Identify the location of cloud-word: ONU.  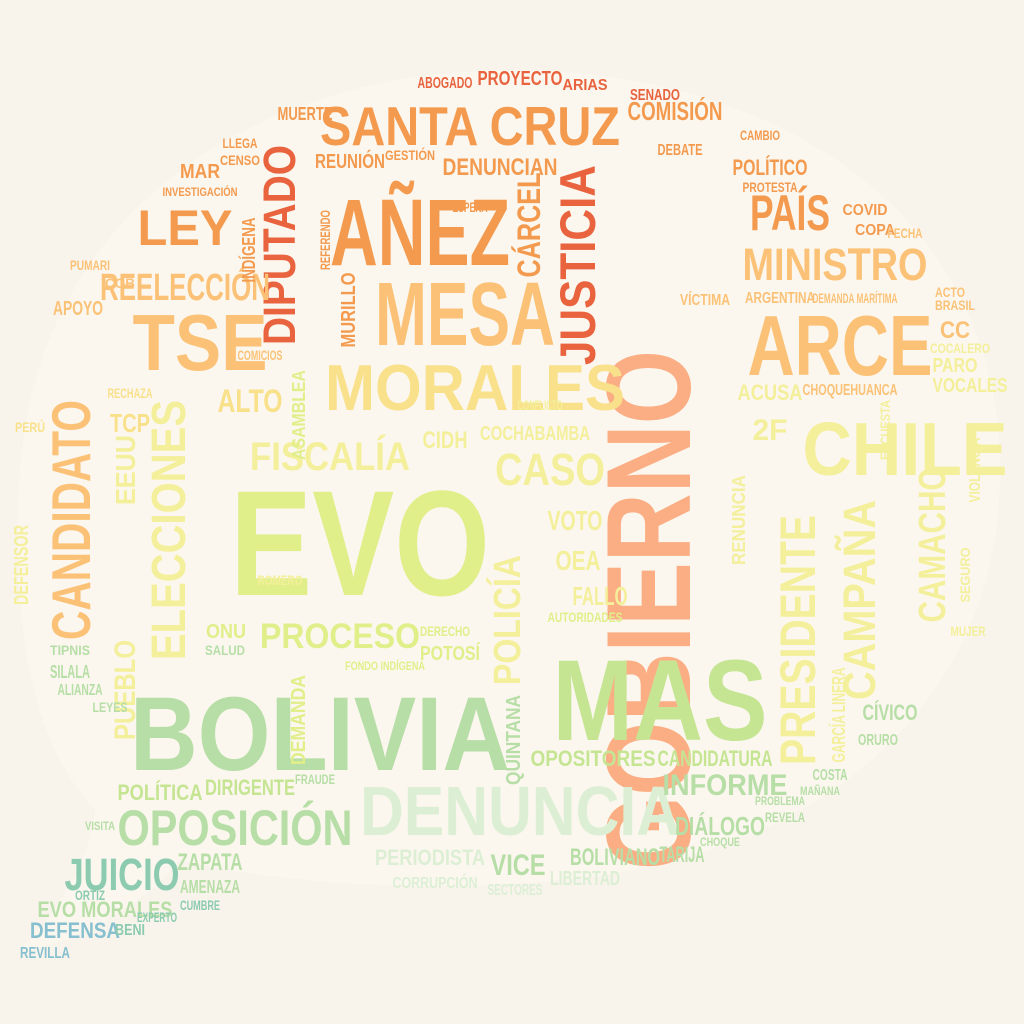
(226, 632).